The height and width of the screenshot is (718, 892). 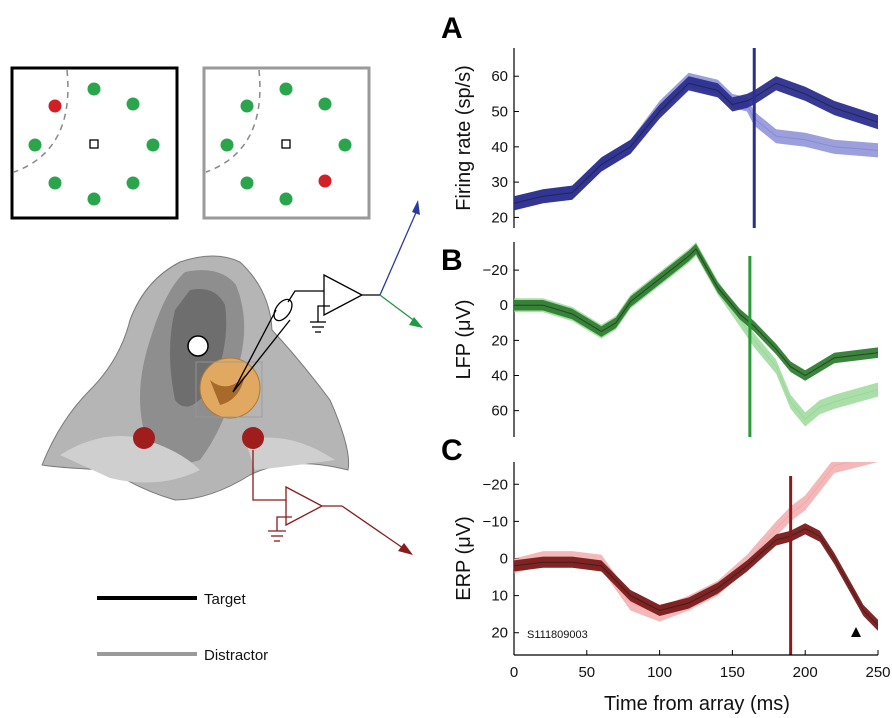 What do you see at coordinates (877, 672) in the screenshot?
I see `x-tick-label: 250` at bounding box center [877, 672].